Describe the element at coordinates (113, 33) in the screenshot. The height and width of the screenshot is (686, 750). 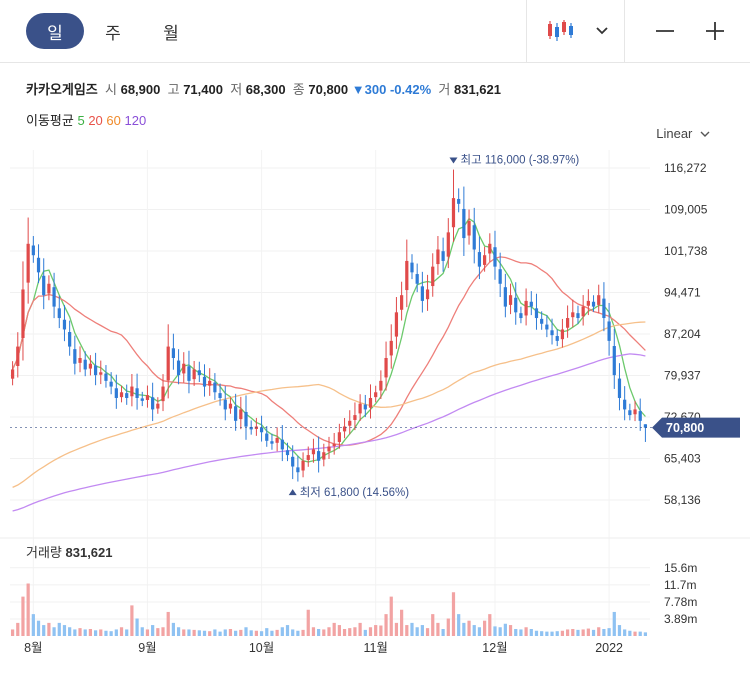
I see `period-tab-week: 주` at that location.